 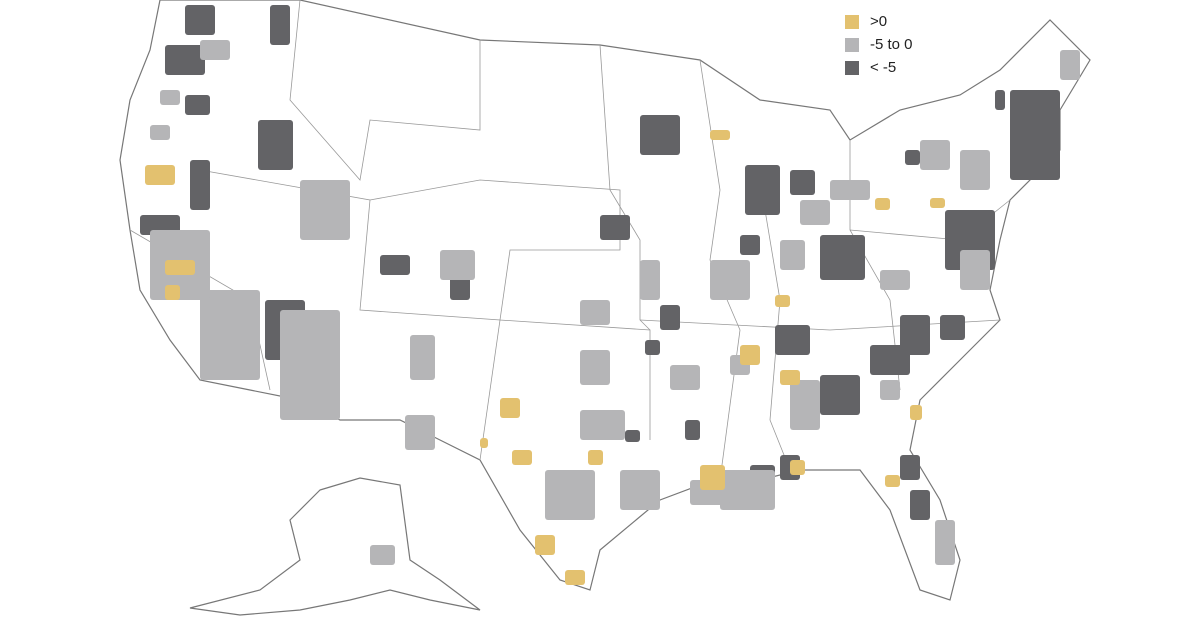 I want to click on alaska-outline, so click(x=335, y=546).